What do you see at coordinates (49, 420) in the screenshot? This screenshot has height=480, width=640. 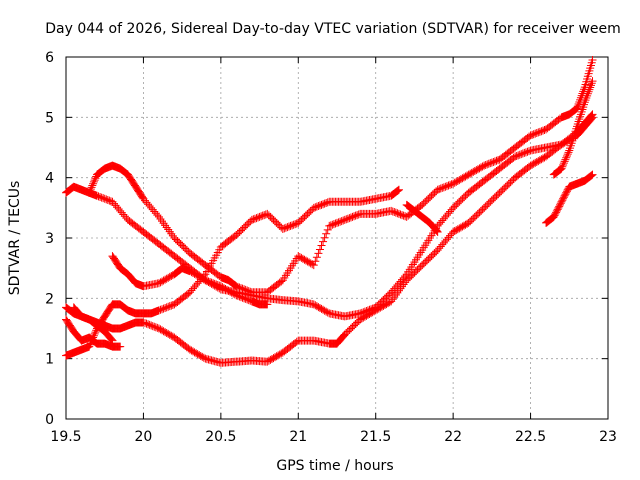 I see `y-tick-label: 0` at bounding box center [49, 420].